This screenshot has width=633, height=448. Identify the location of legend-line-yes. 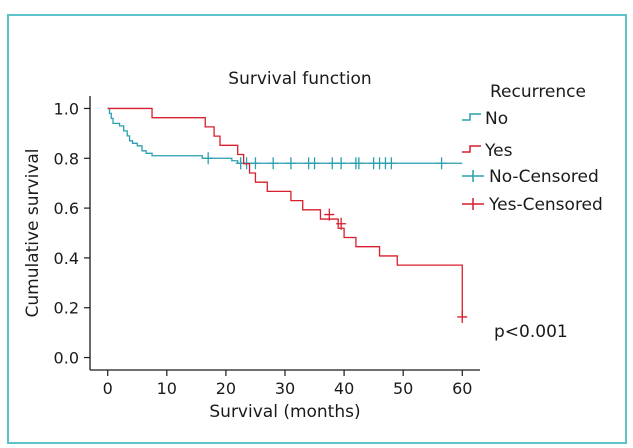
(471, 149).